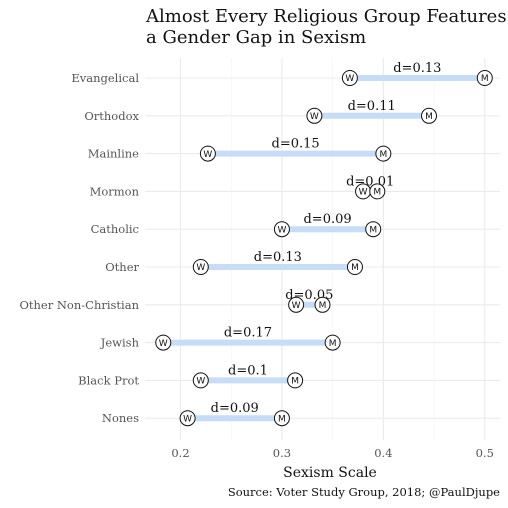 The image size is (508, 508). I want to click on x-tick-label: 0.3, so click(282, 453).